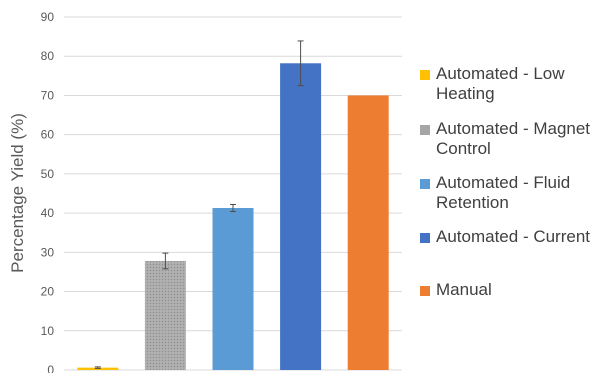  I want to click on y-tick-label: 40, so click(48, 213).